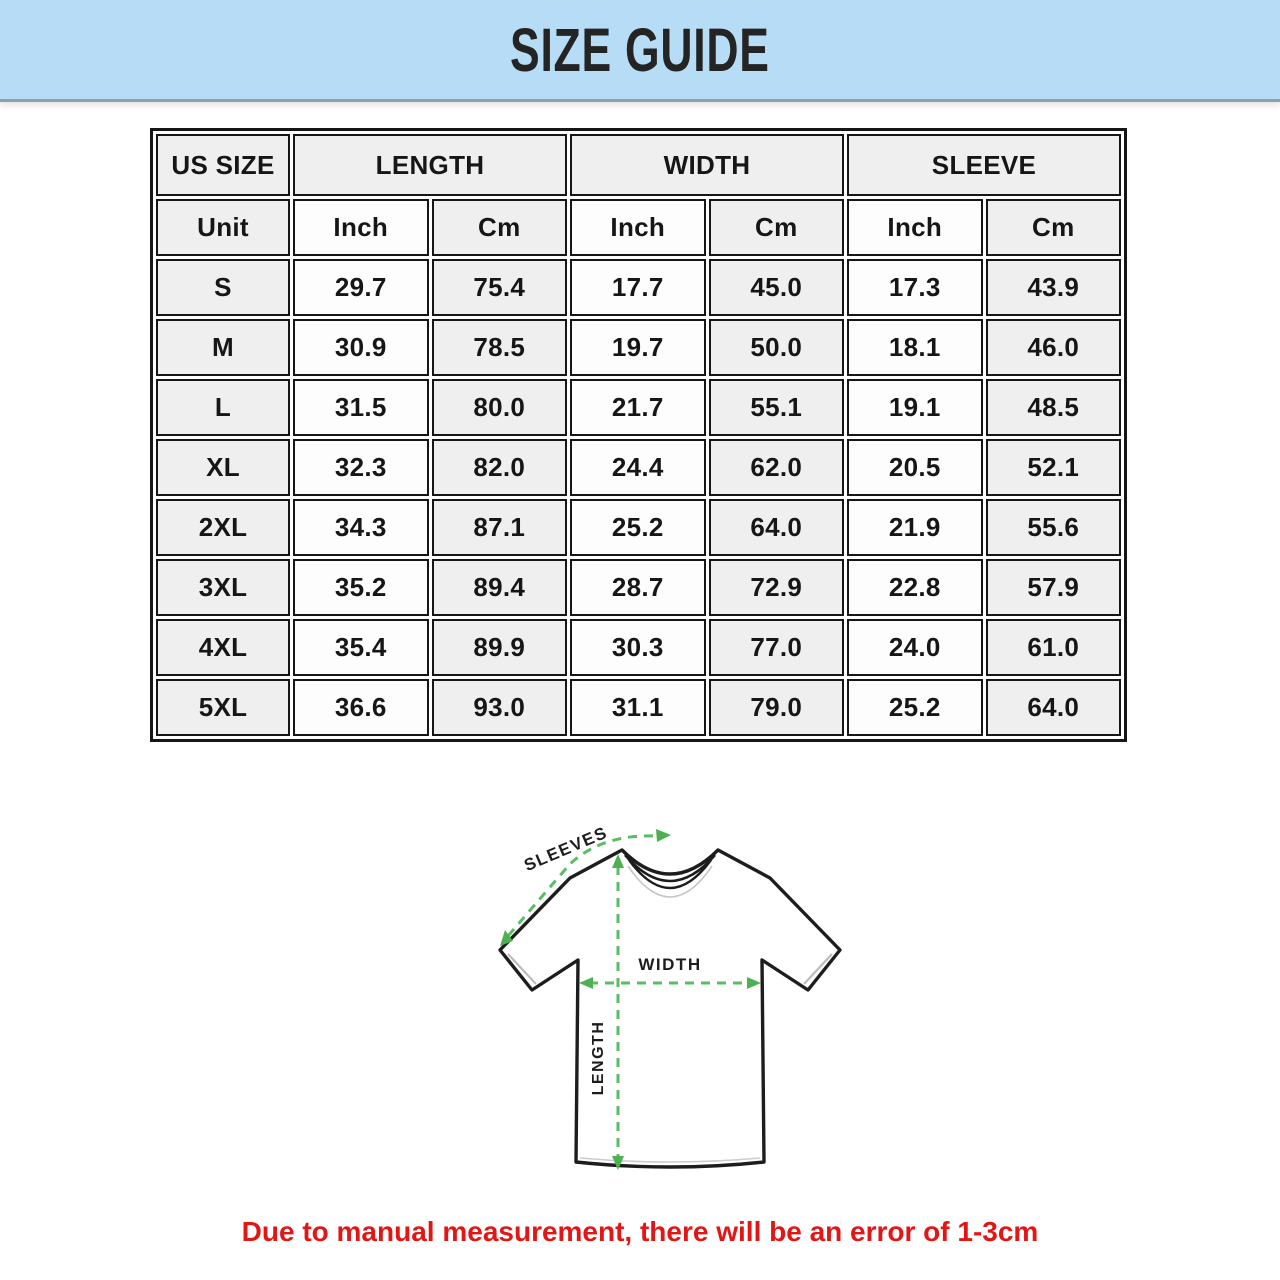 The width and height of the screenshot is (1280, 1280). I want to click on sleeve-inch-header: Inch, so click(915, 227).